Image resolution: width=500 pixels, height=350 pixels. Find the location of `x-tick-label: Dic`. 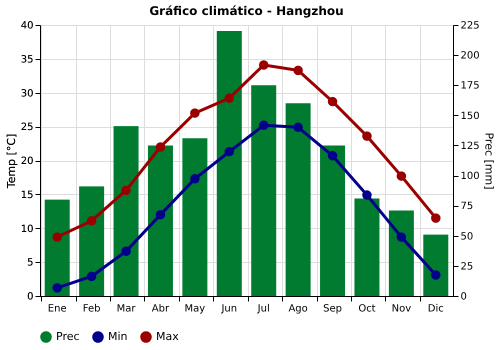

x-tick-label: Dic is located at coordinates (436, 309).